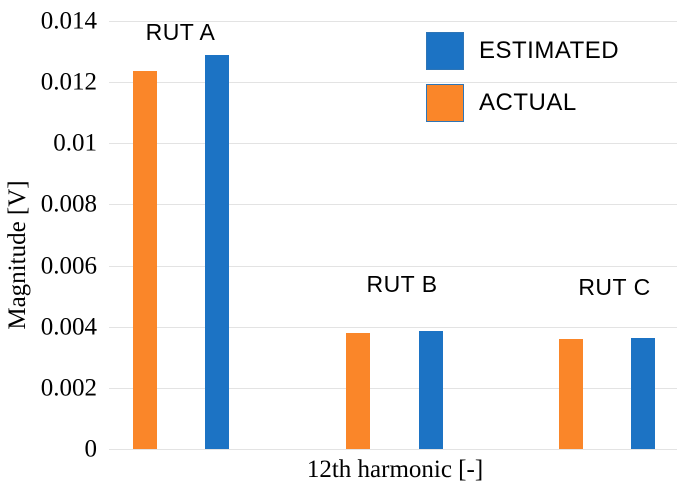  I want to click on y-tick-label: 0.006, so click(68, 266).